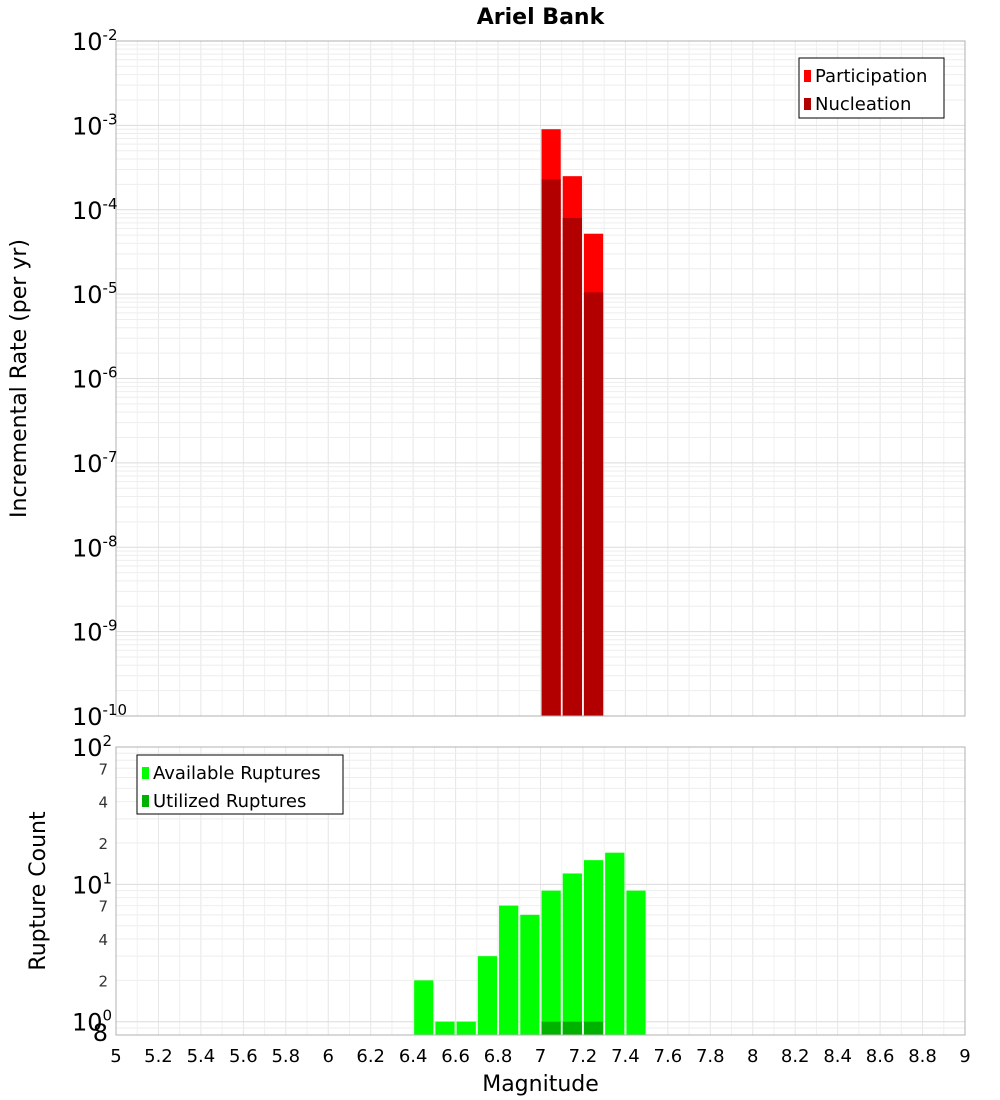 The width and height of the screenshot is (1000, 1100). What do you see at coordinates (752, 1056) in the screenshot?
I see `x-tick-label: 8` at bounding box center [752, 1056].